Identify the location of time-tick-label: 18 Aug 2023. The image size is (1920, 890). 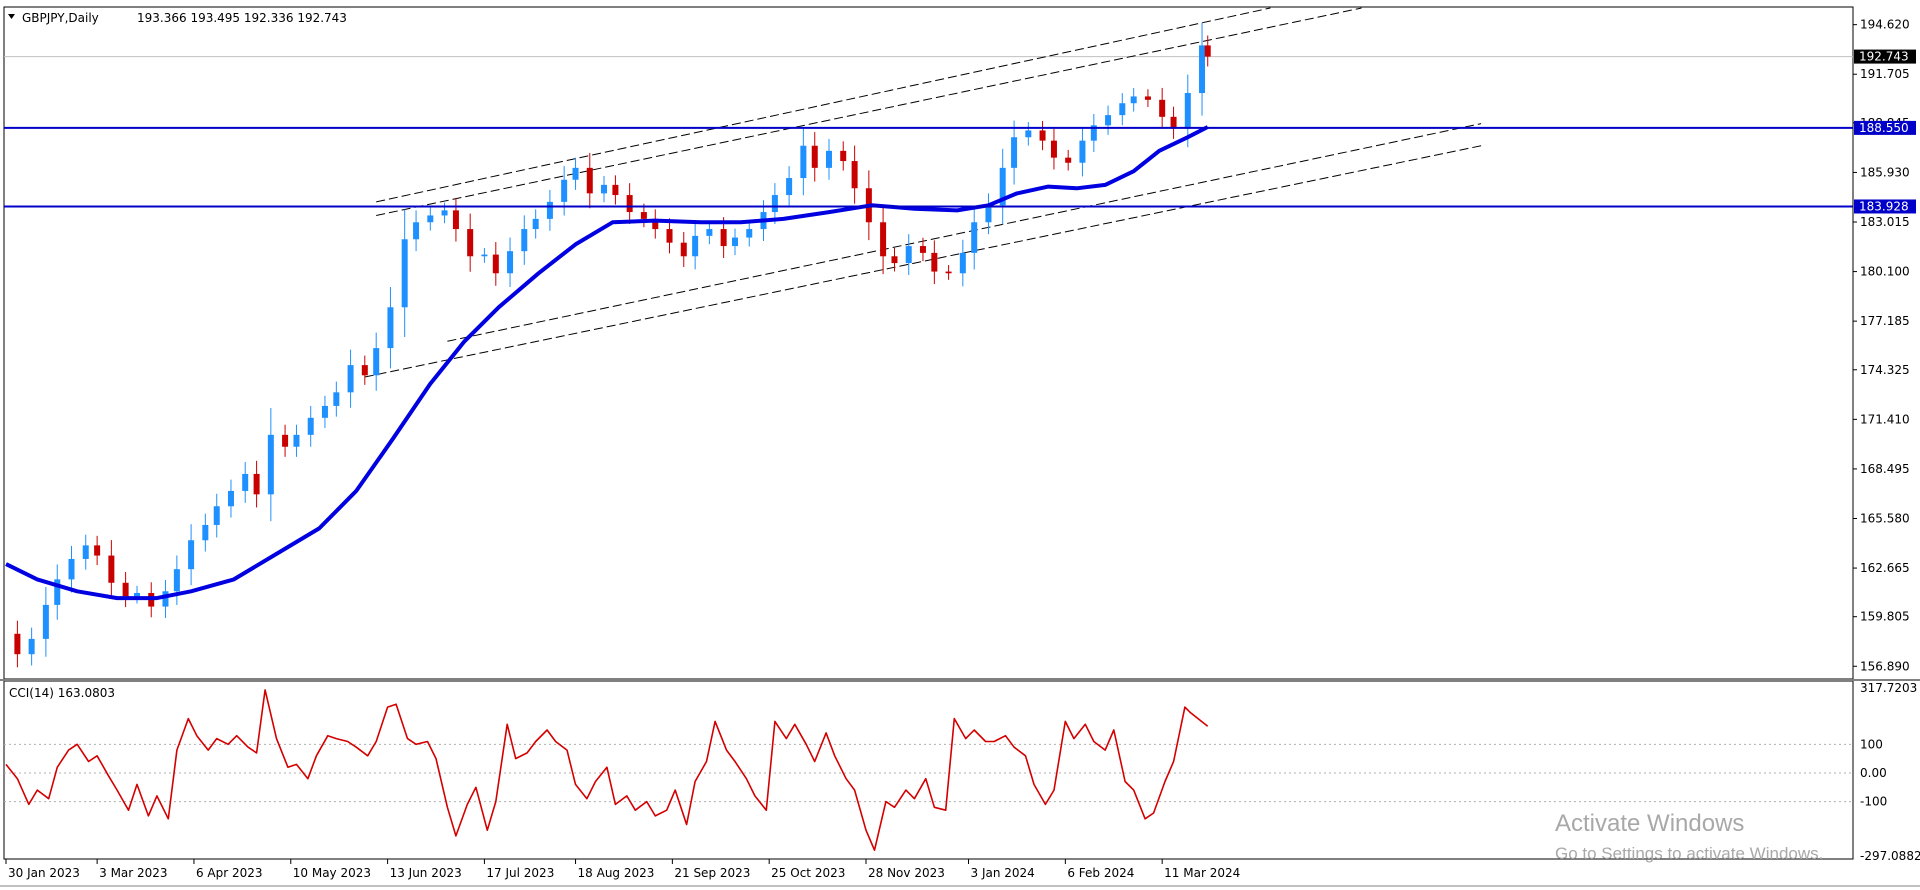
(616, 873).